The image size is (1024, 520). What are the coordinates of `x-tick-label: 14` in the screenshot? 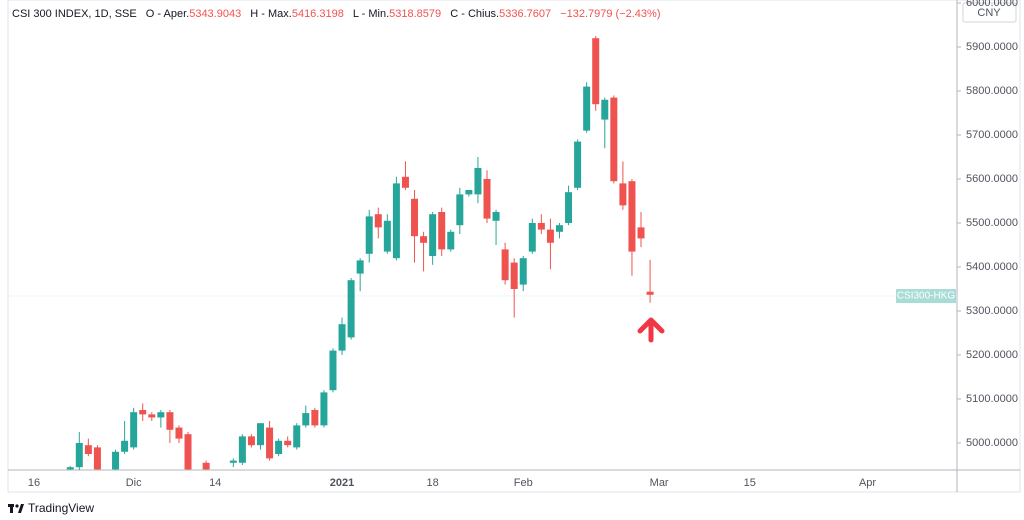 It's located at (215, 483).